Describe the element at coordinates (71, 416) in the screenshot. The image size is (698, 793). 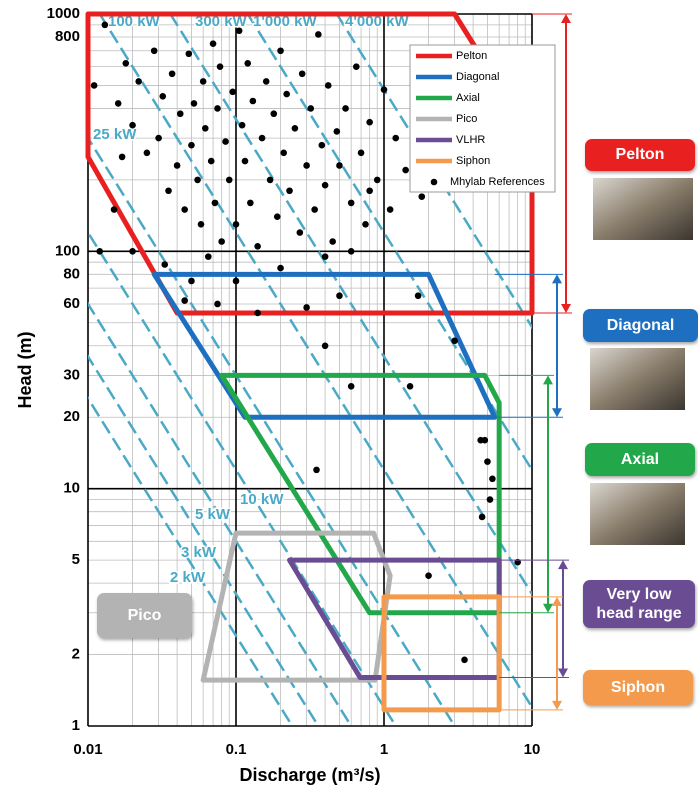
I see `y-tick-label: 20` at that location.